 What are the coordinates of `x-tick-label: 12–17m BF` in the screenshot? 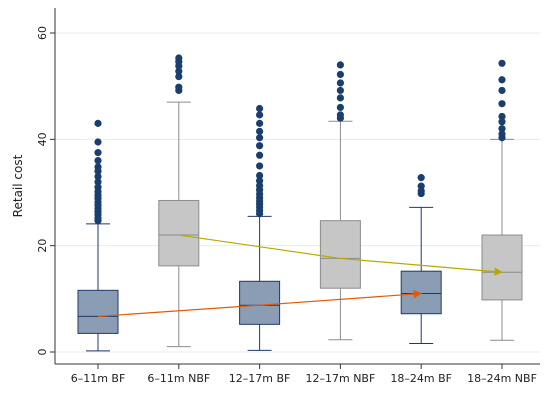 It's located at (260, 378).